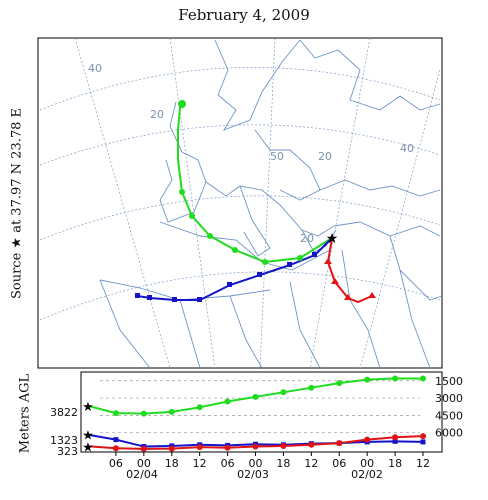 The height and width of the screenshot is (500, 488). I want to click on date-tick: 02/03, so click(253, 474).